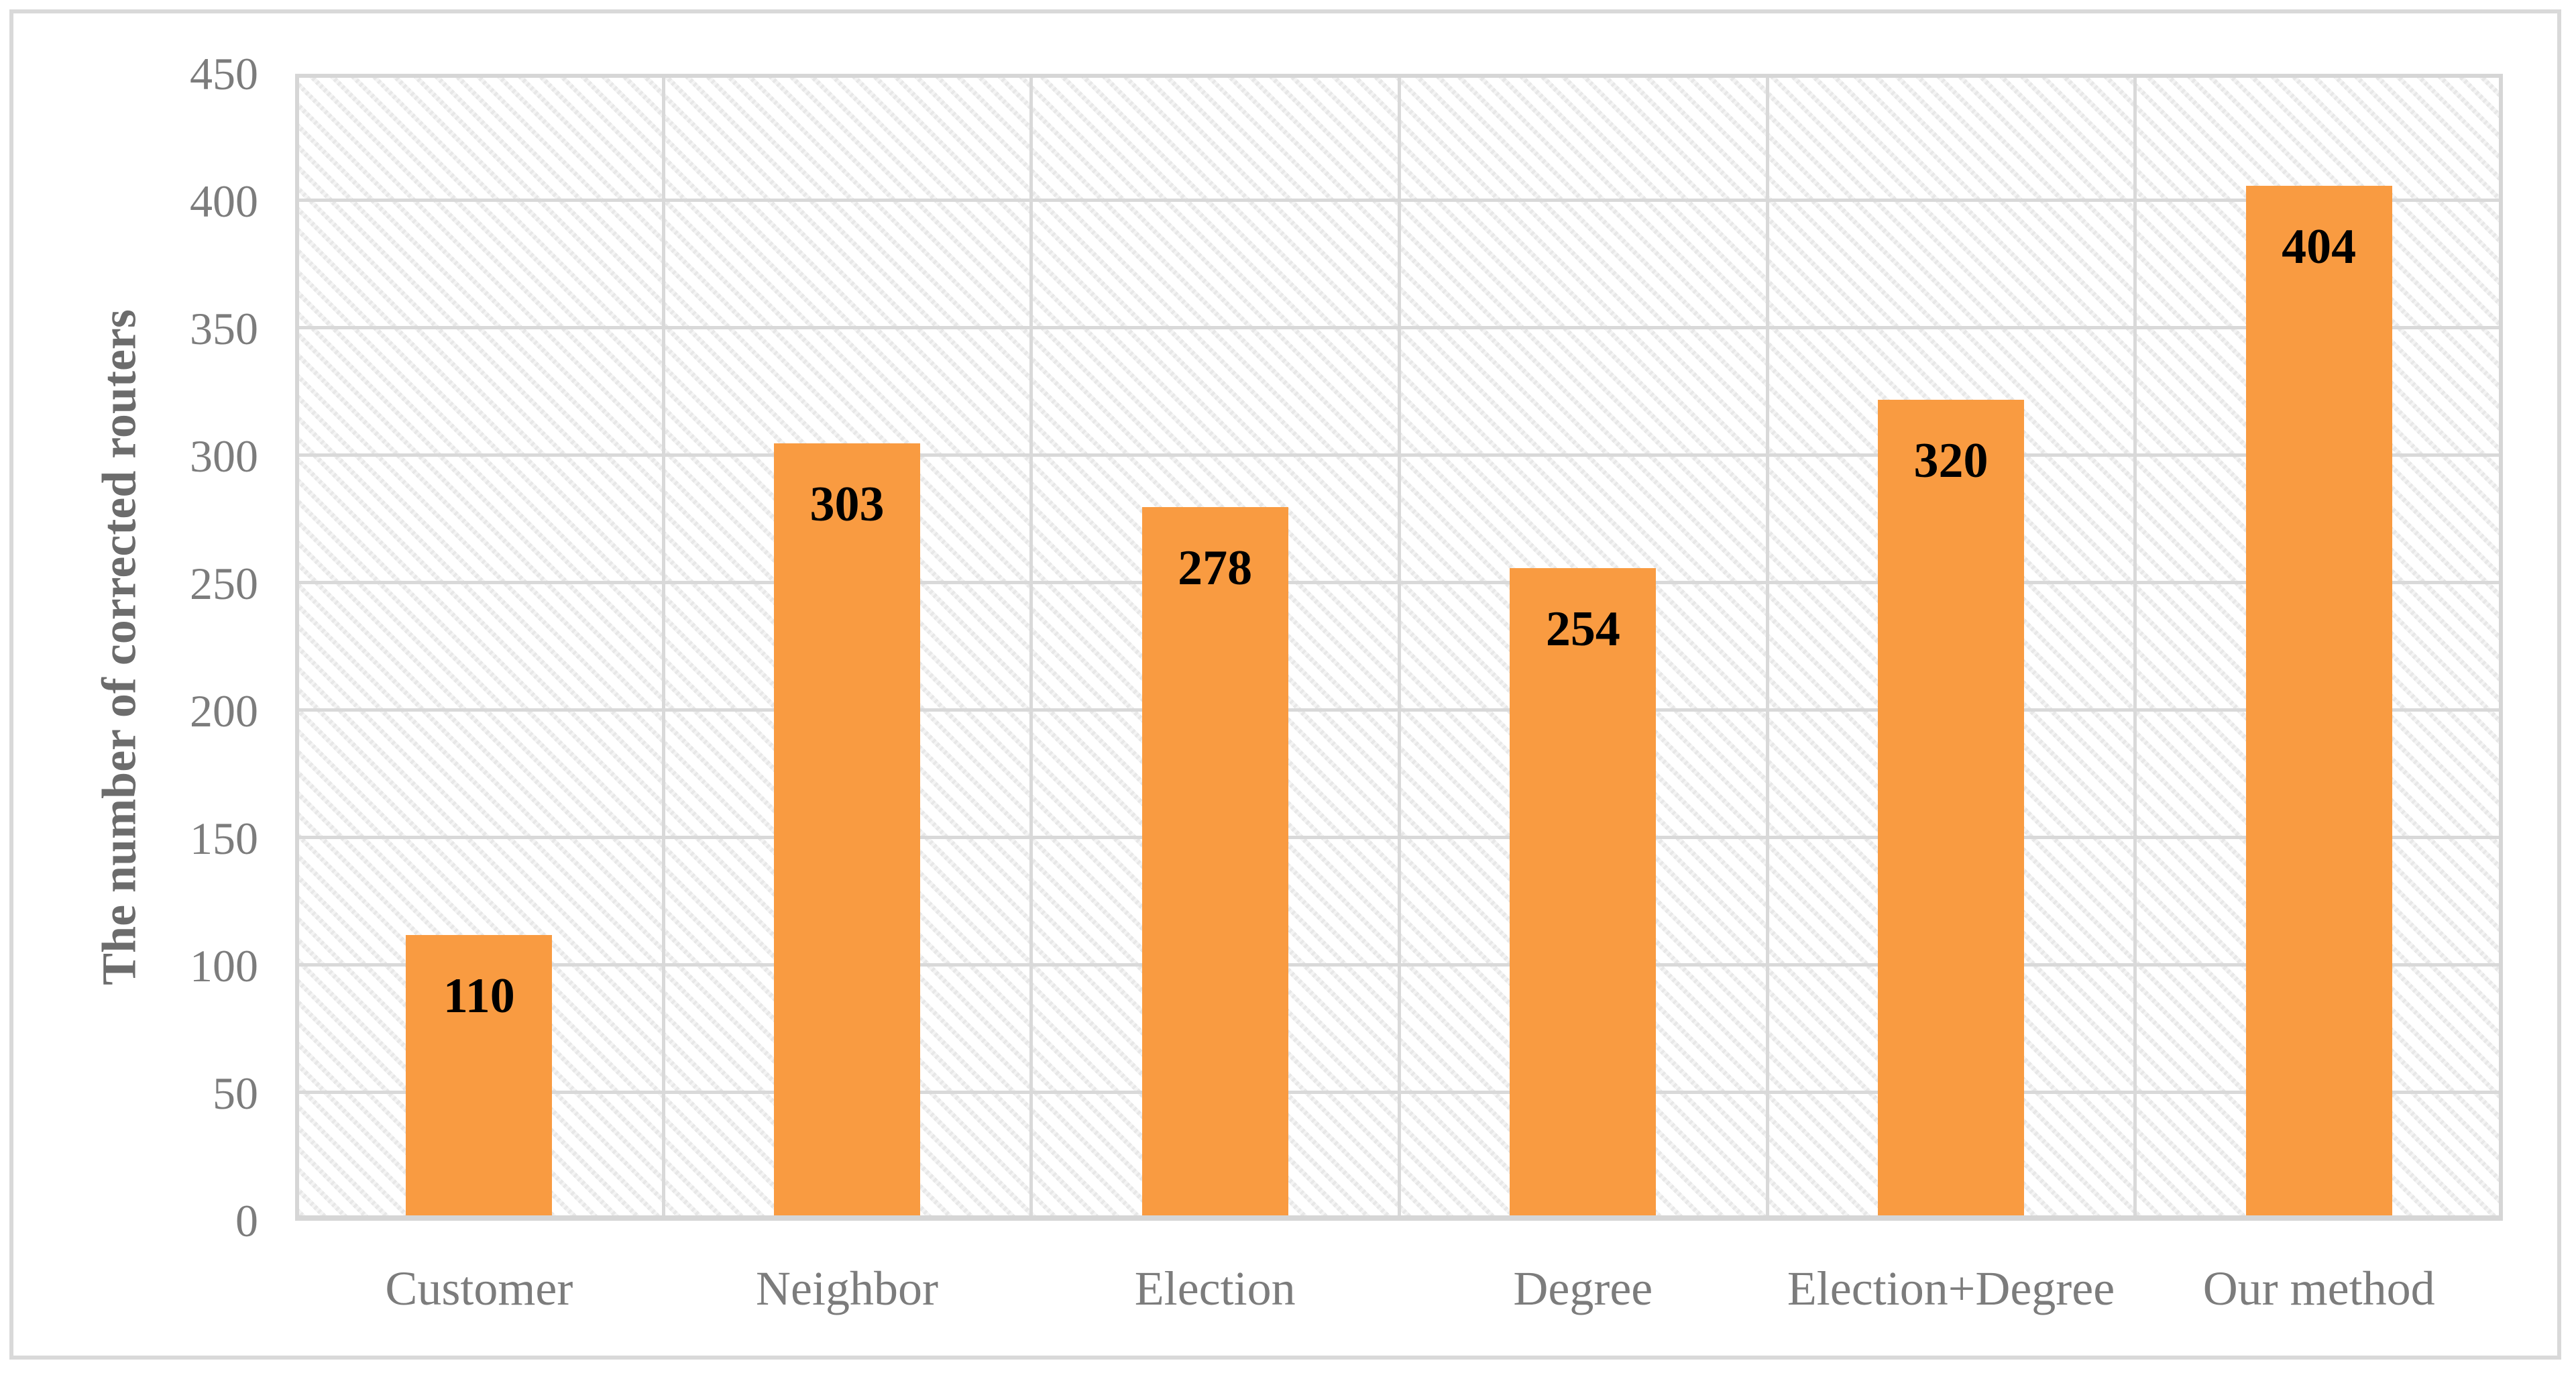  I want to click on y-axis-title: The number of corrected routers, so click(119, 647).